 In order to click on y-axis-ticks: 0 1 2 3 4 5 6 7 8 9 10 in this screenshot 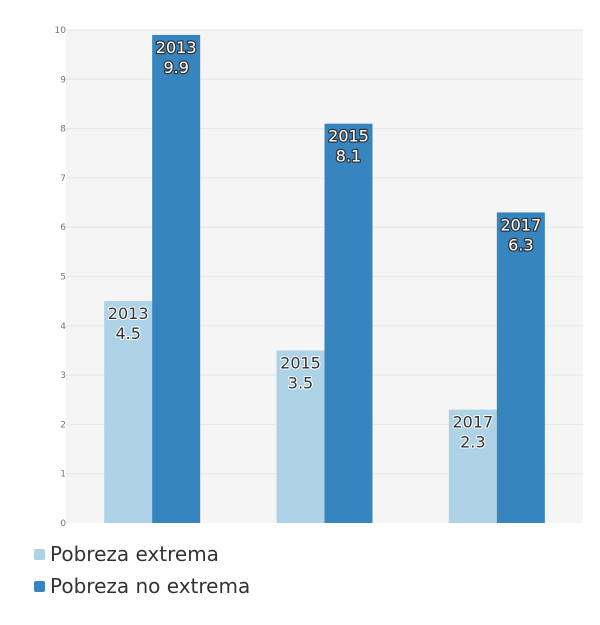, I will do `click(61, 277)`.